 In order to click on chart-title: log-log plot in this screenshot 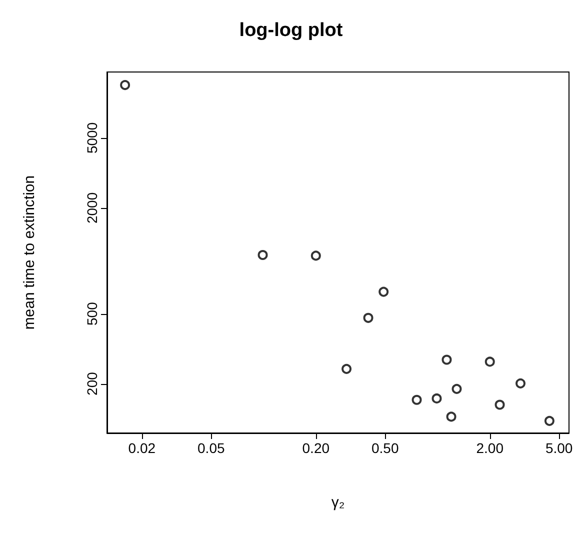, I will do `click(291, 30)`.